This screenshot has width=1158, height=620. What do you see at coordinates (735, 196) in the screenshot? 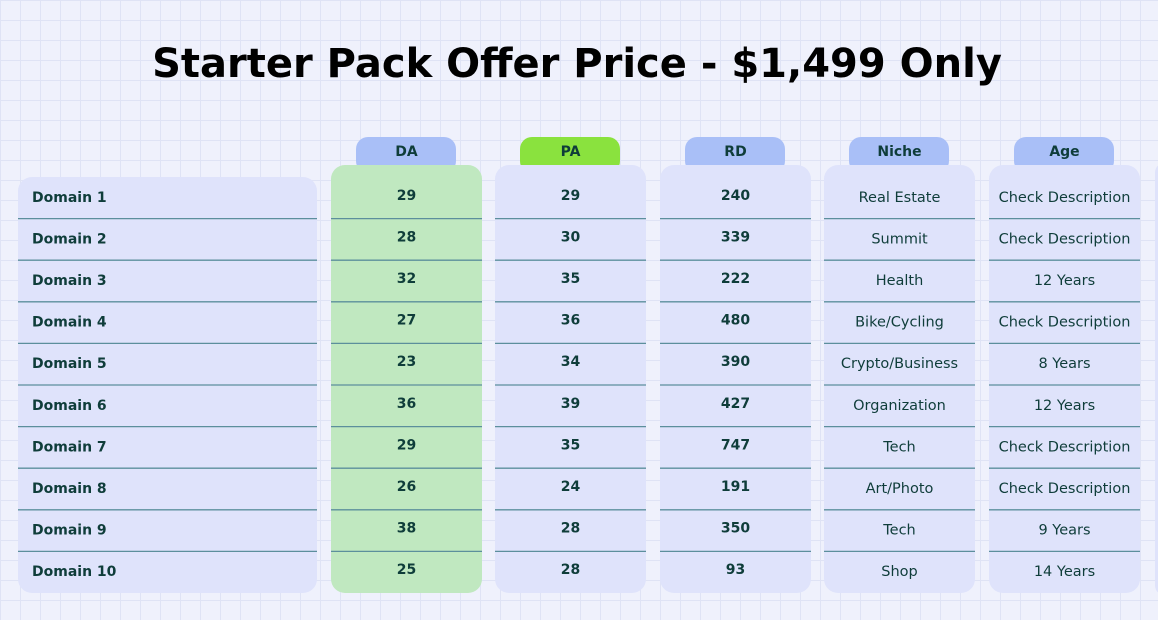
I see `cell: 240` at bounding box center [735, 196].